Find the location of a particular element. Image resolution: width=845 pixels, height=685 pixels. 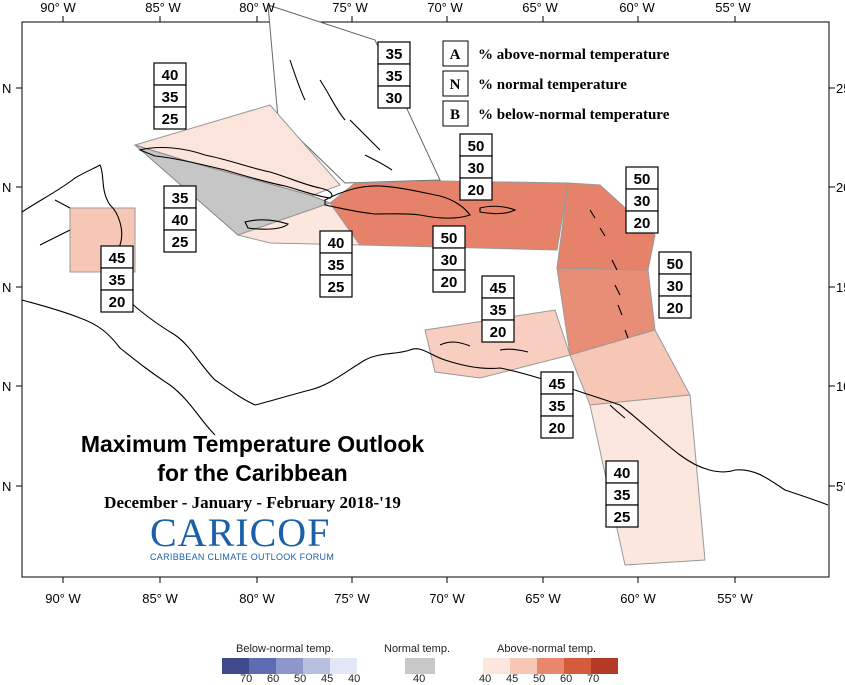

prob-normal: 40 is located at coordinates (180, 220).